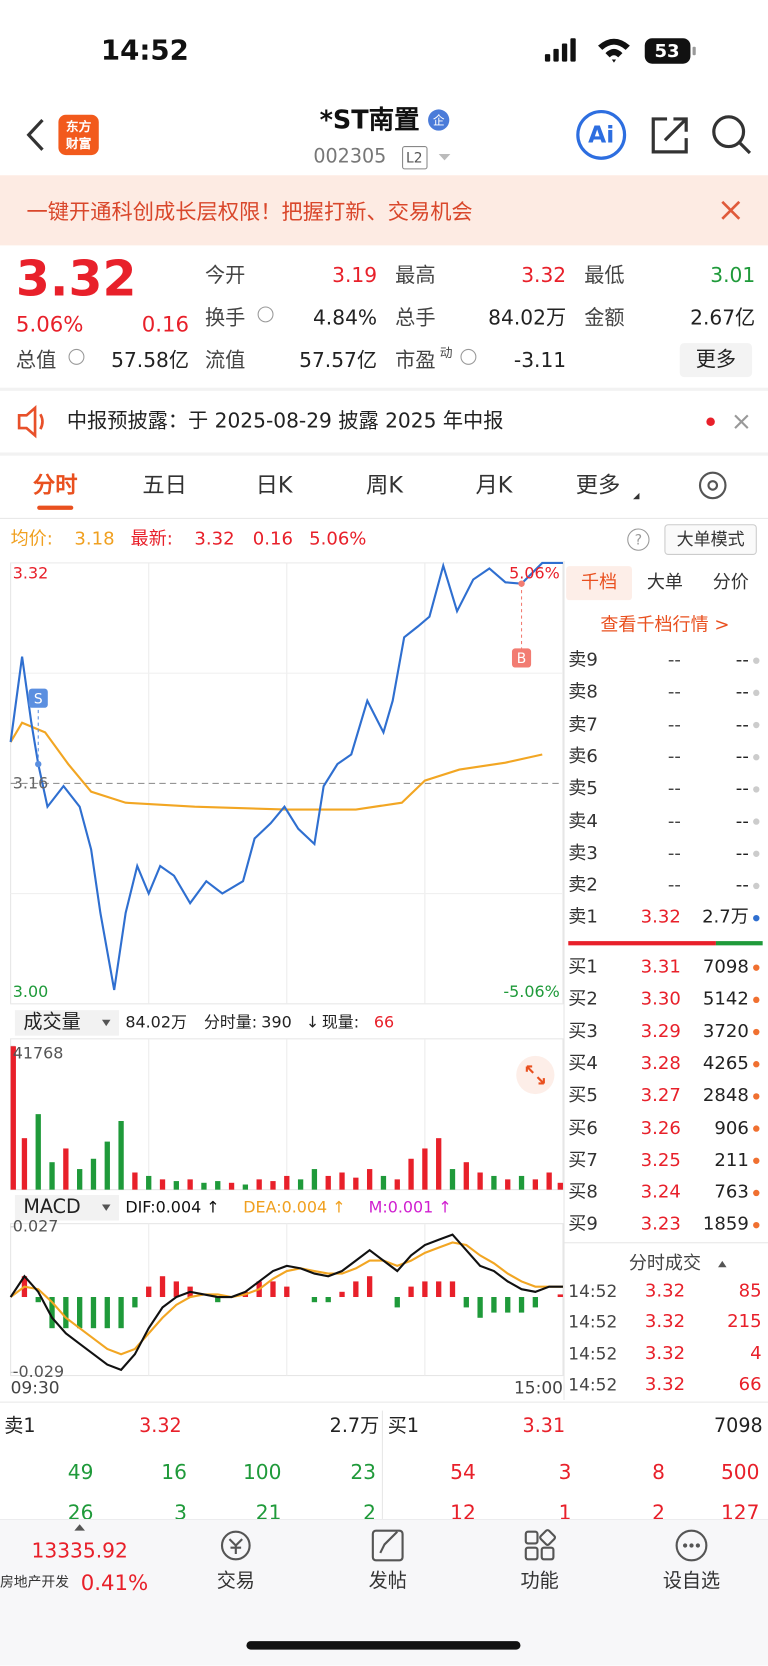  Describe the element at coordinates (725, 1224) in the screenshot. I see `order-volume: 1859` at that location.